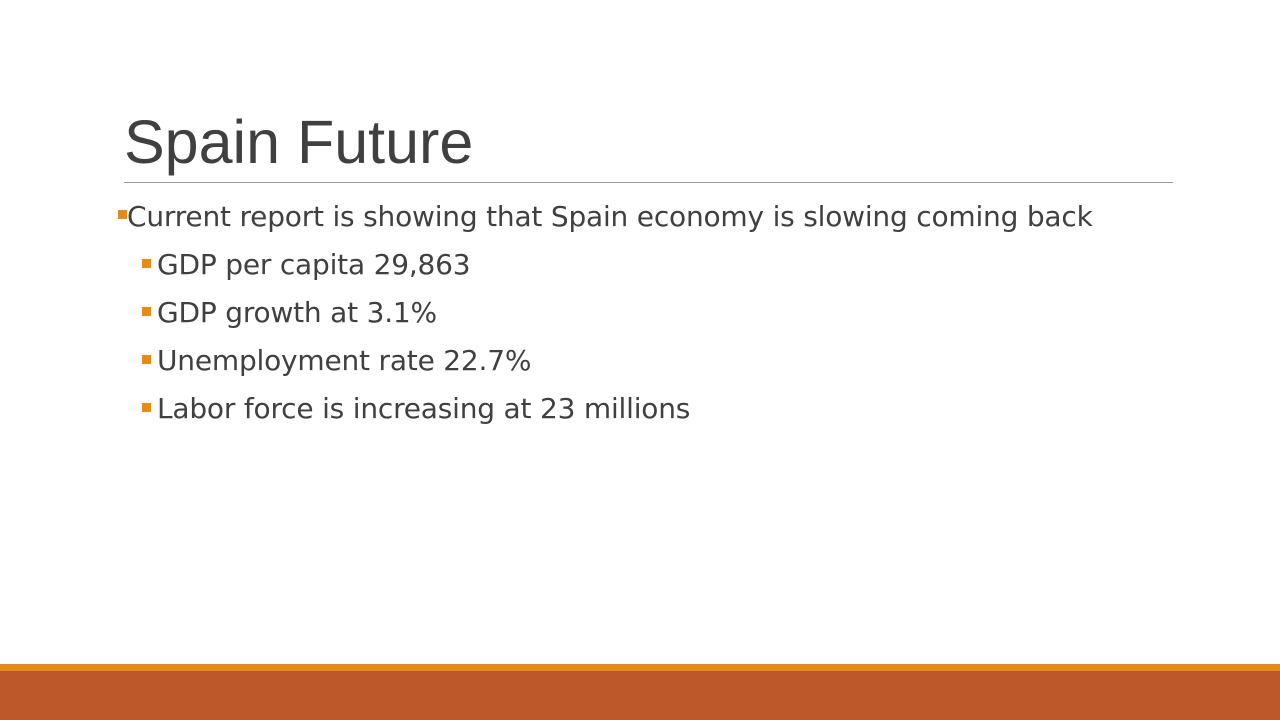 The width and height of the screenshot is (1280, 720). I want to click on sub-bullet-text: GDP per capita 29,863, so click(314, 264).